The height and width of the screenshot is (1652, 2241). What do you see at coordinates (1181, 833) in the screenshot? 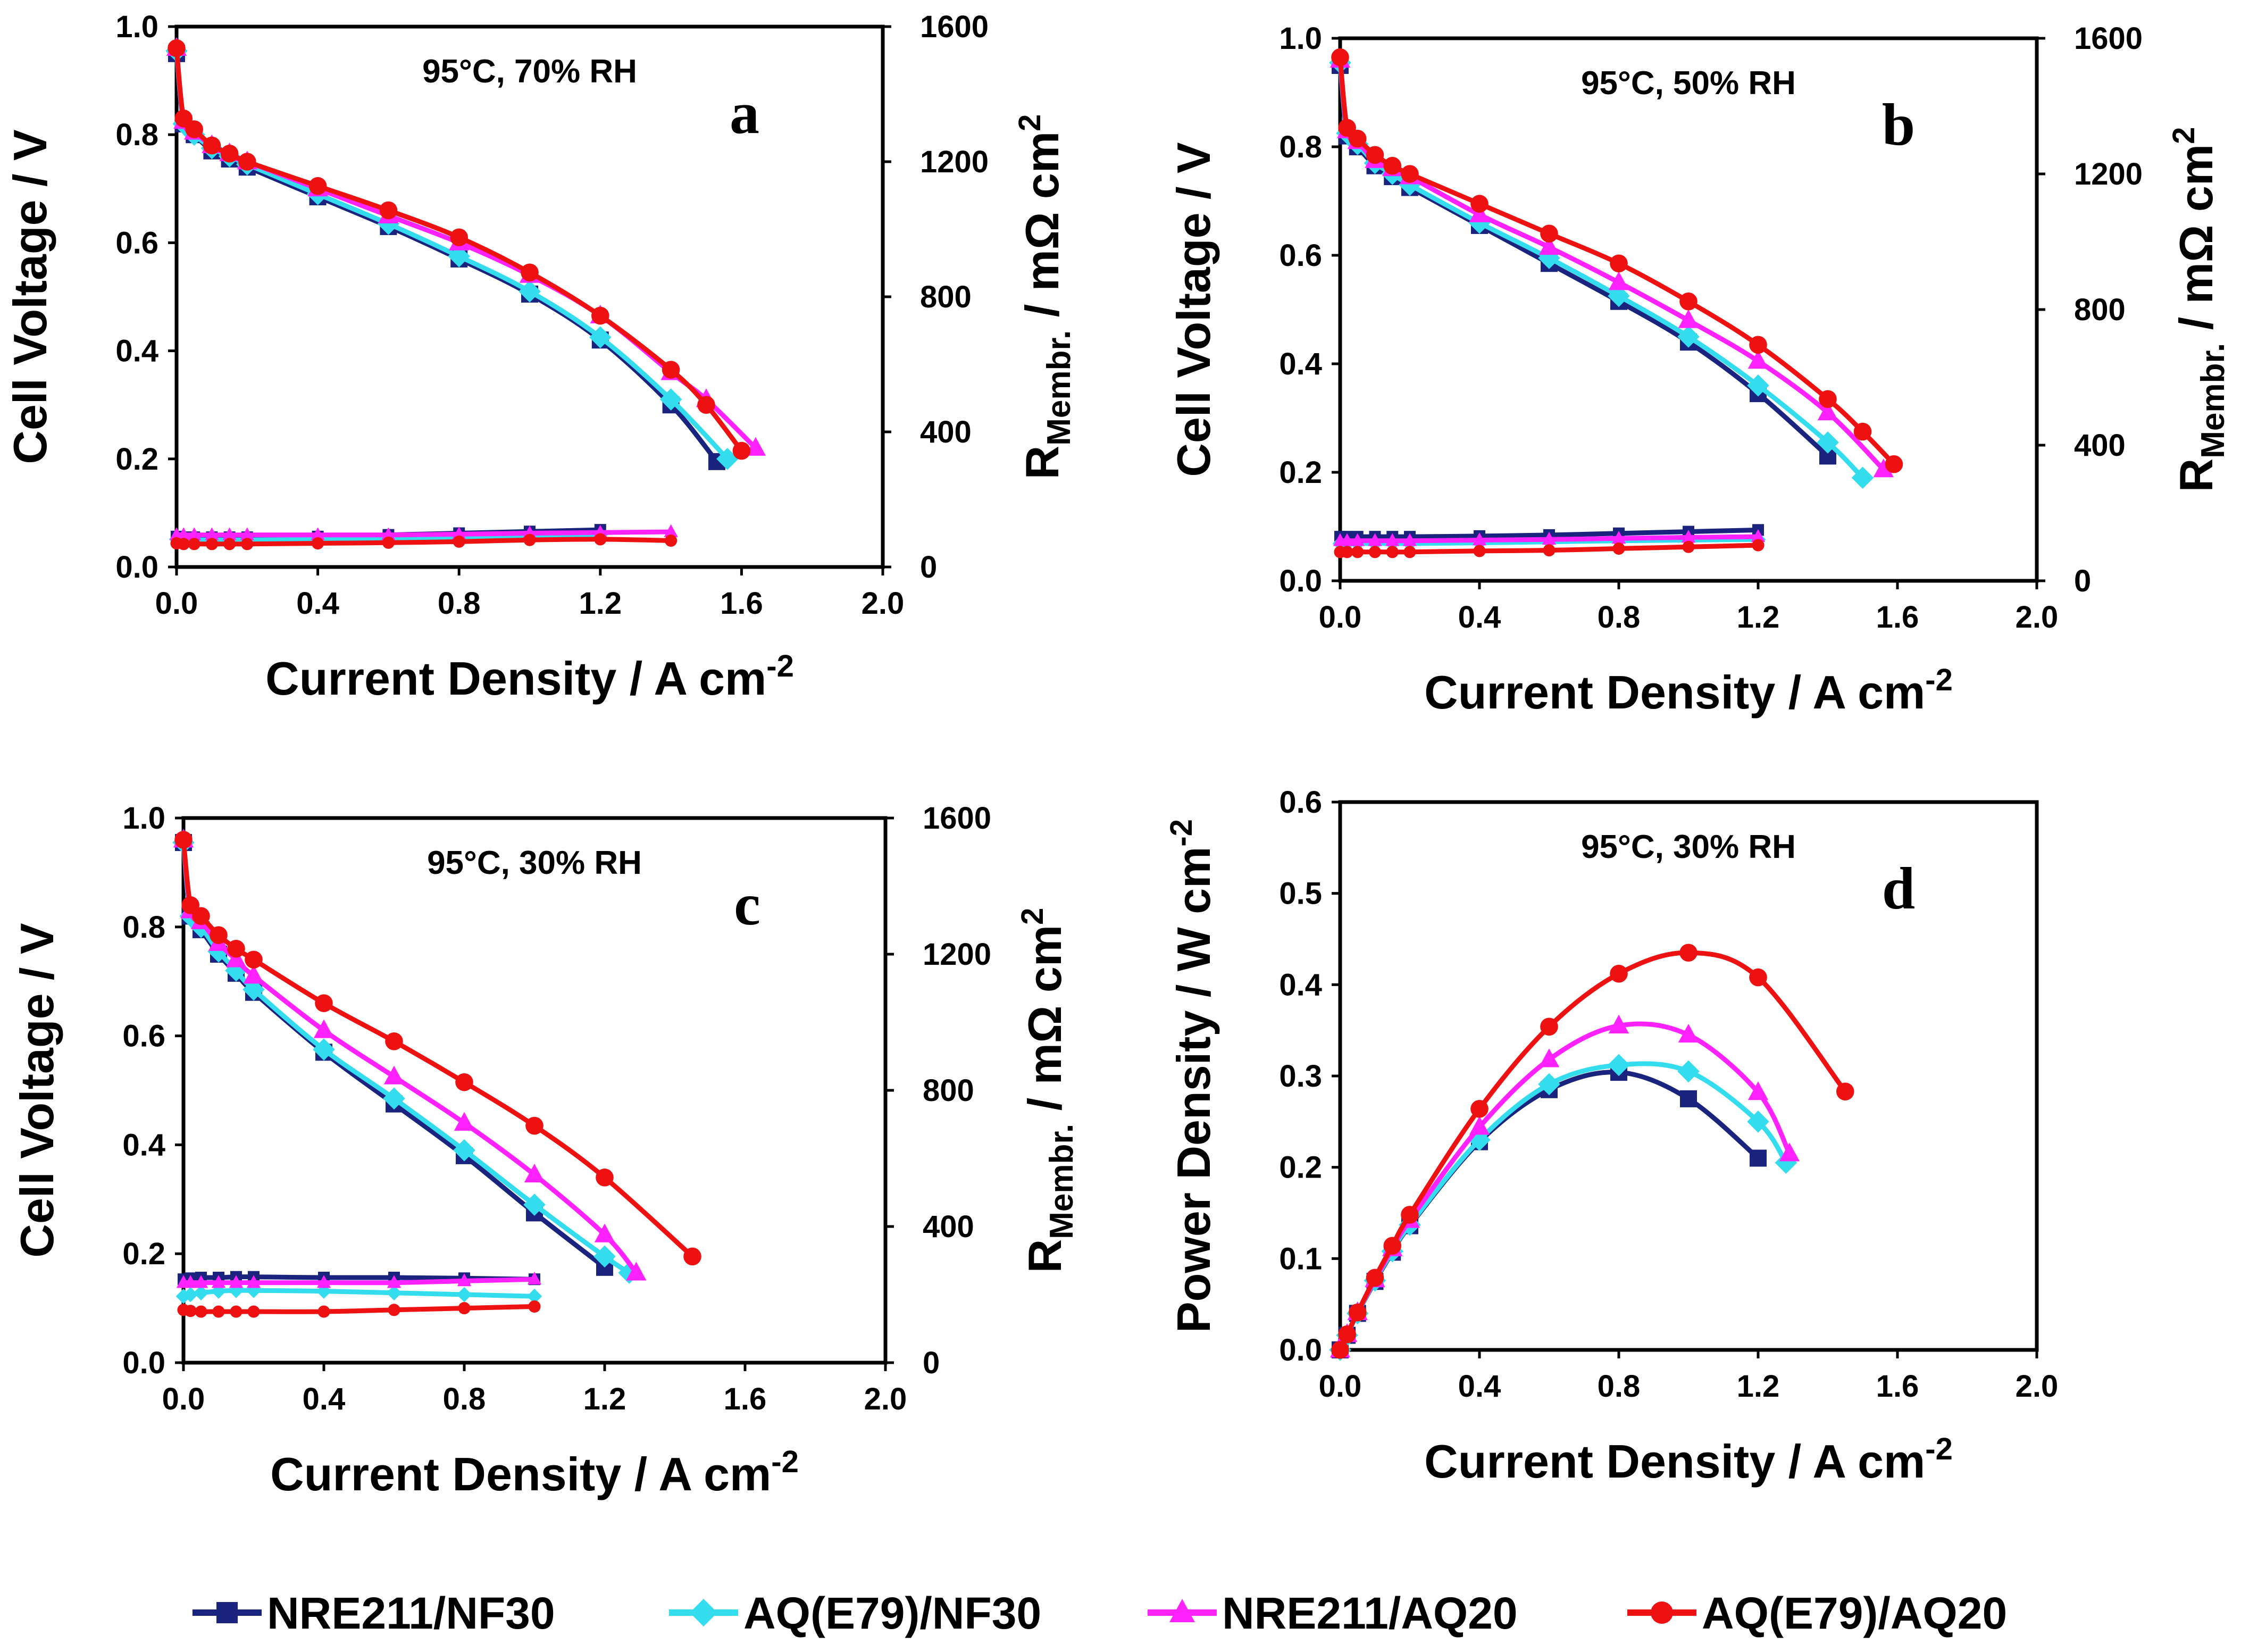
I see `y-axis-title-sup: -2` at bounding box center [1181, 833].